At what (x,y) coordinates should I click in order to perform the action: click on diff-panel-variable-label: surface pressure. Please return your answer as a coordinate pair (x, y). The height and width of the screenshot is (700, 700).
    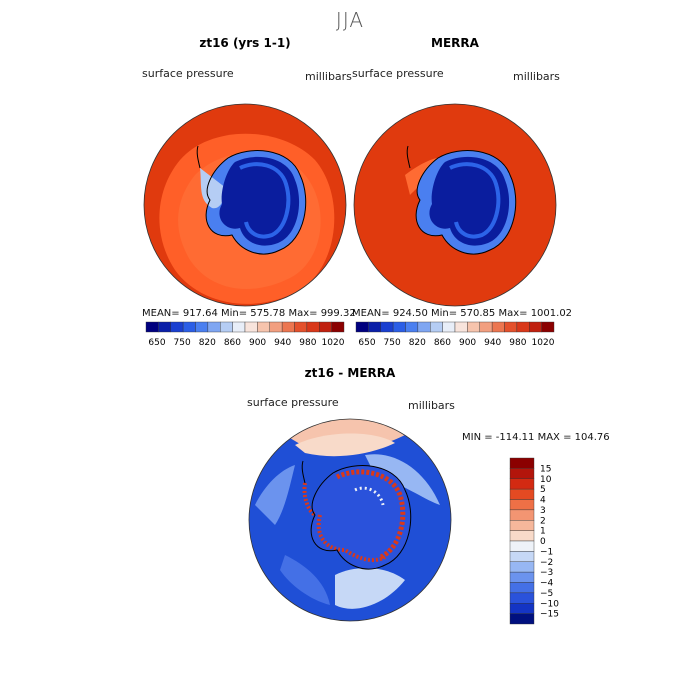
    Looking at the image, I should click on (293, 402).